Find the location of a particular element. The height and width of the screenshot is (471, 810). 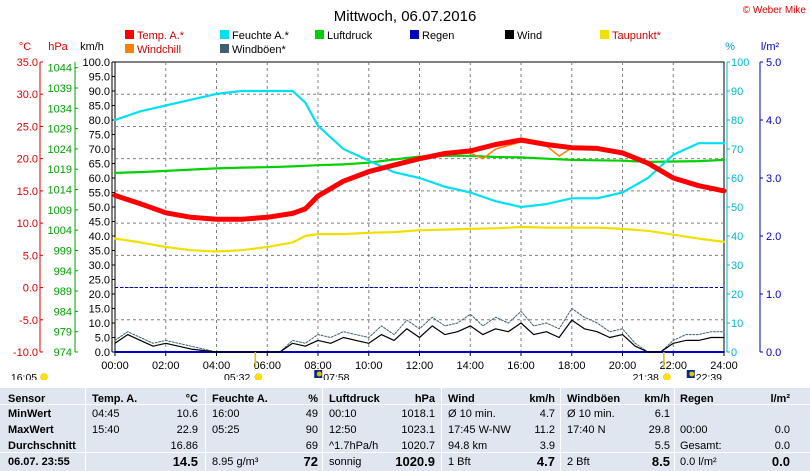

copyright-text: © Weber Mike is located at coordinates (775, 10).